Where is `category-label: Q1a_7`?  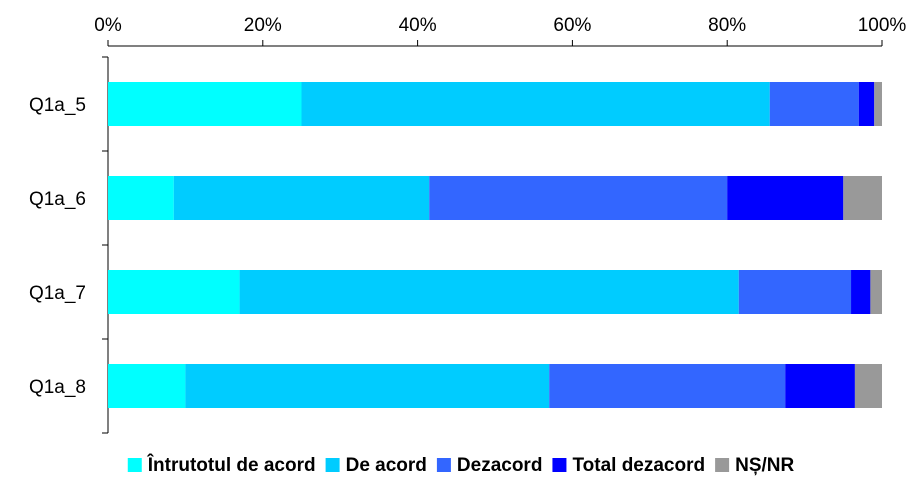
category-label: Q1a_7 is located at coordinates (57, 293).